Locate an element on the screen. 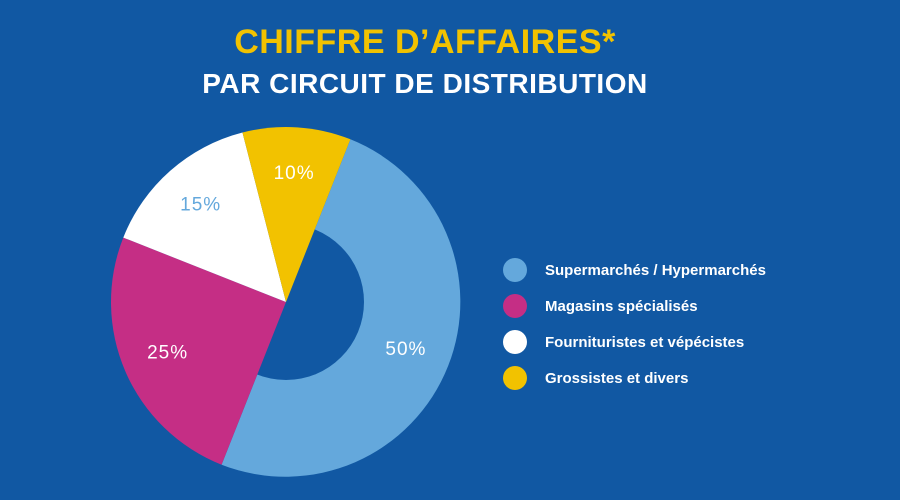 The height and width of the screenshot is (500, 900). legend-label: Grossistes et divers is located at coordinates (617, 378).